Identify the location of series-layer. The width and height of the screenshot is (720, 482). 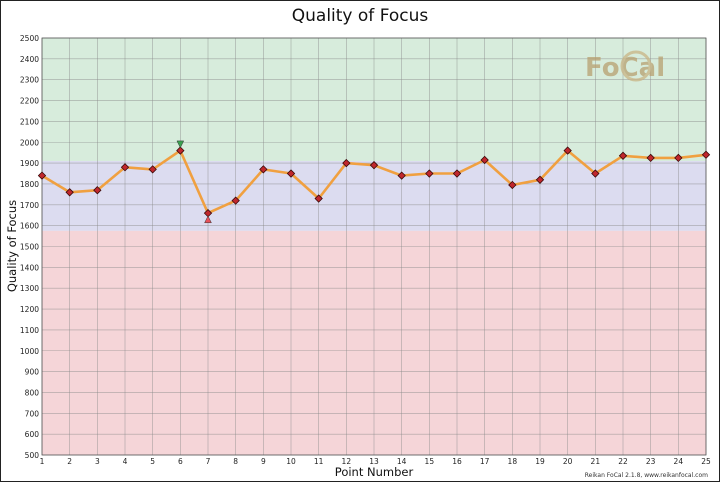
(374, 182).